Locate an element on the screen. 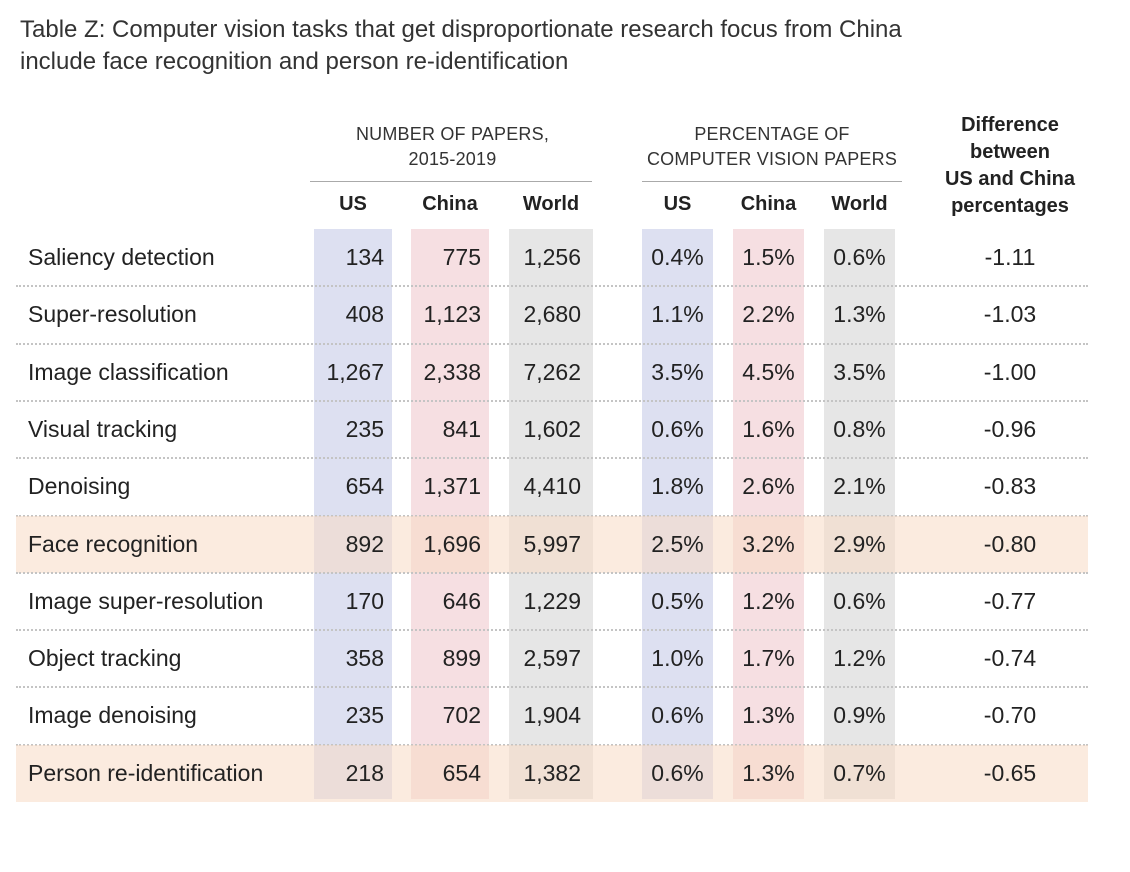  difference-header-line-1: Difference is located at coordinates (1010, 125).